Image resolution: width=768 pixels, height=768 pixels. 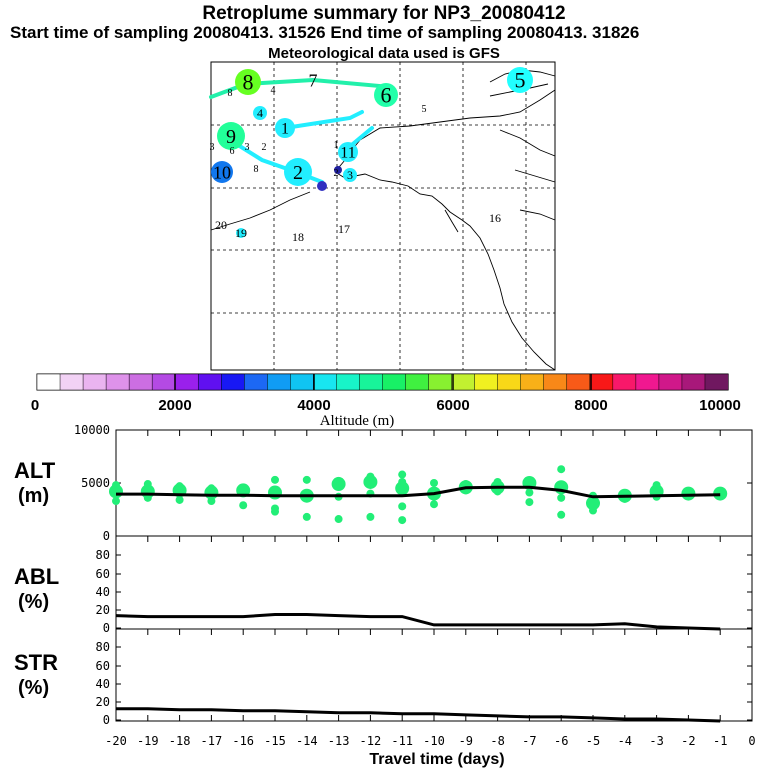 I want to click on y-tick-label: 40, so click(x=103, y=684).